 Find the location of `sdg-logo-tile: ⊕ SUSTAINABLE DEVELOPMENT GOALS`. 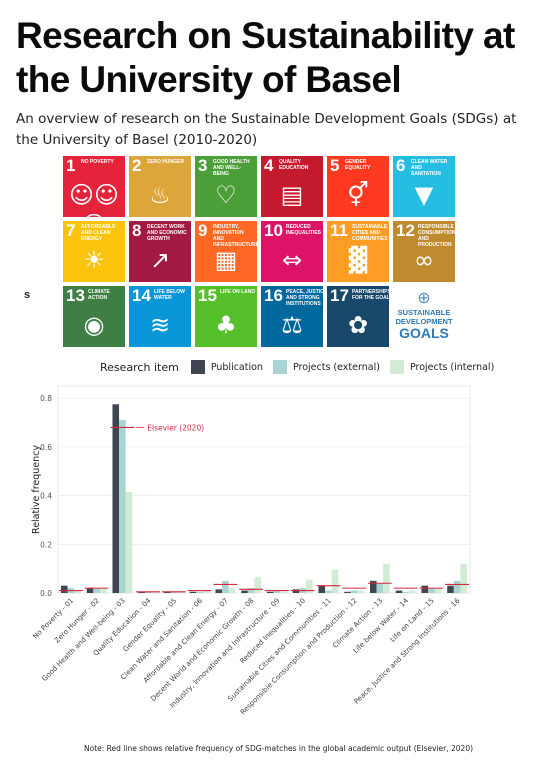

sdg-logo-tile: ⊕ SUSTAINABLE DEVELOPMENT GOALS is located at coordinates (424, 316).